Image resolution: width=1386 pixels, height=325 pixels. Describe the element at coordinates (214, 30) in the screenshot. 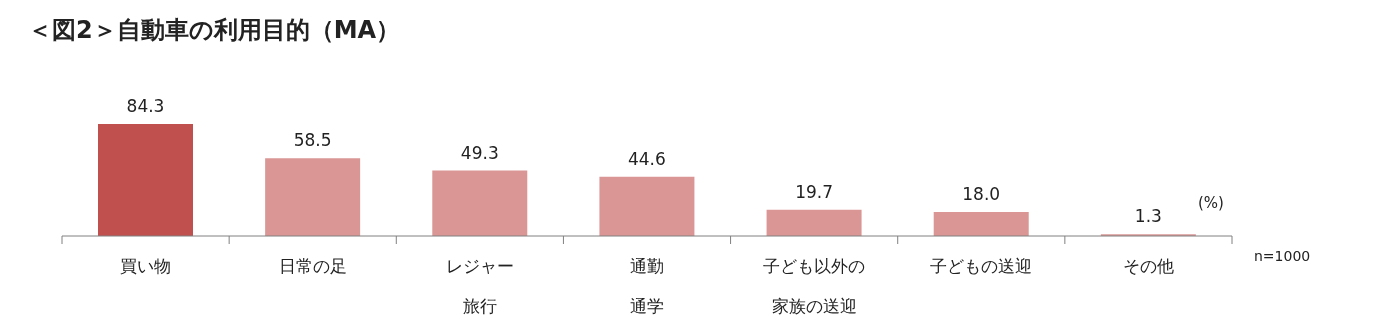

I see `chart-title: ＜図2＞自動車の利用目的（MA）` at that location.